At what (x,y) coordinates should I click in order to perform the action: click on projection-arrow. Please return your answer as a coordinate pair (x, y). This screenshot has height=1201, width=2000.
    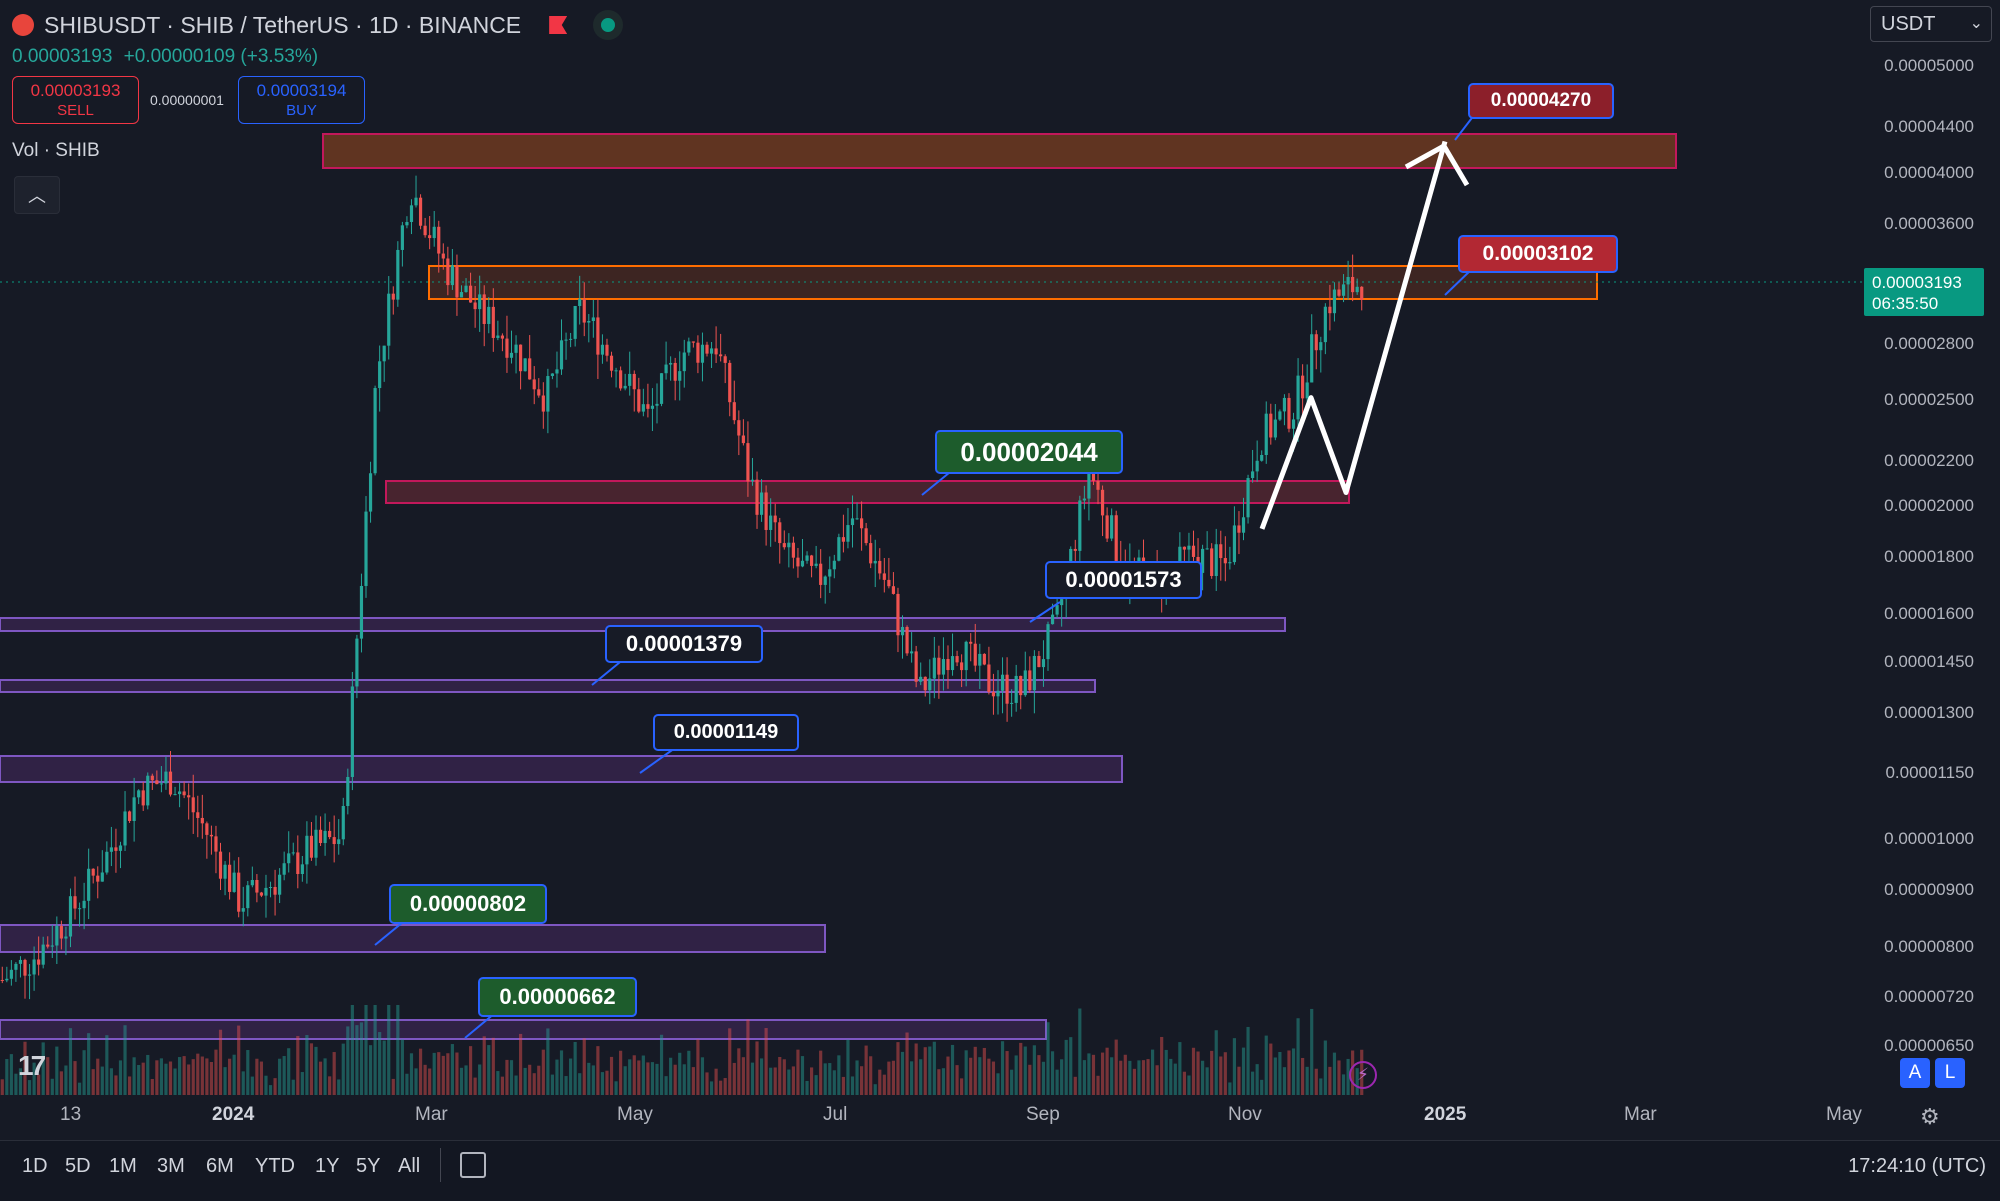
    Looking at the image, I should click on (1353, 335).